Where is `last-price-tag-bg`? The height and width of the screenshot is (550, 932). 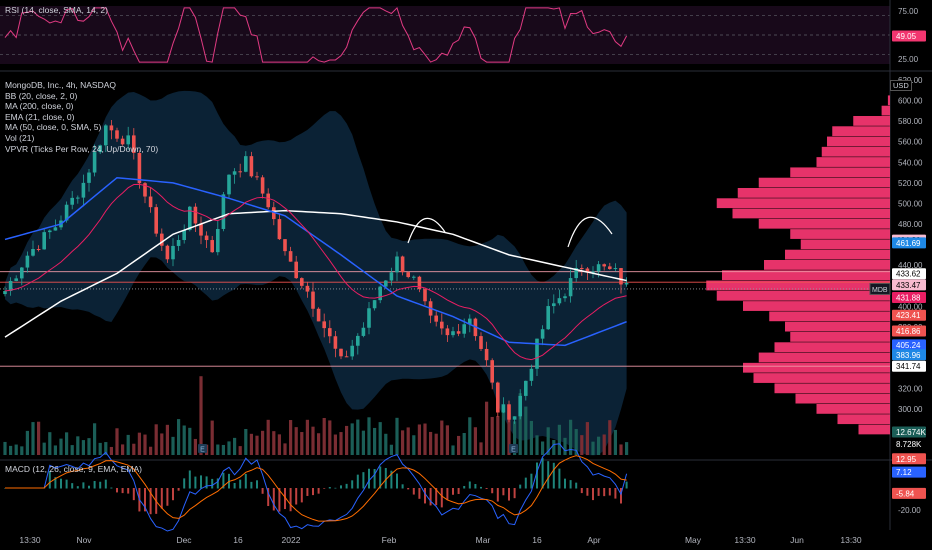 last-price-tag-bg is located at coordinates (909, 331).